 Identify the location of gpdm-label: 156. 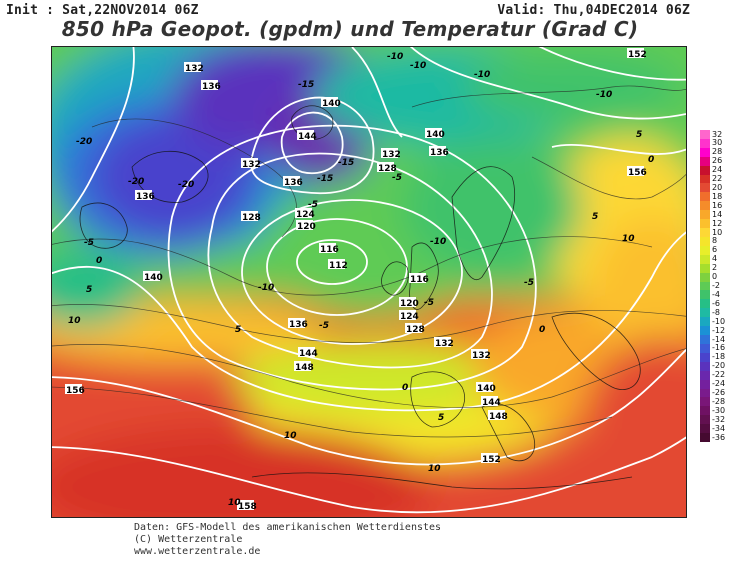
(75, 390).